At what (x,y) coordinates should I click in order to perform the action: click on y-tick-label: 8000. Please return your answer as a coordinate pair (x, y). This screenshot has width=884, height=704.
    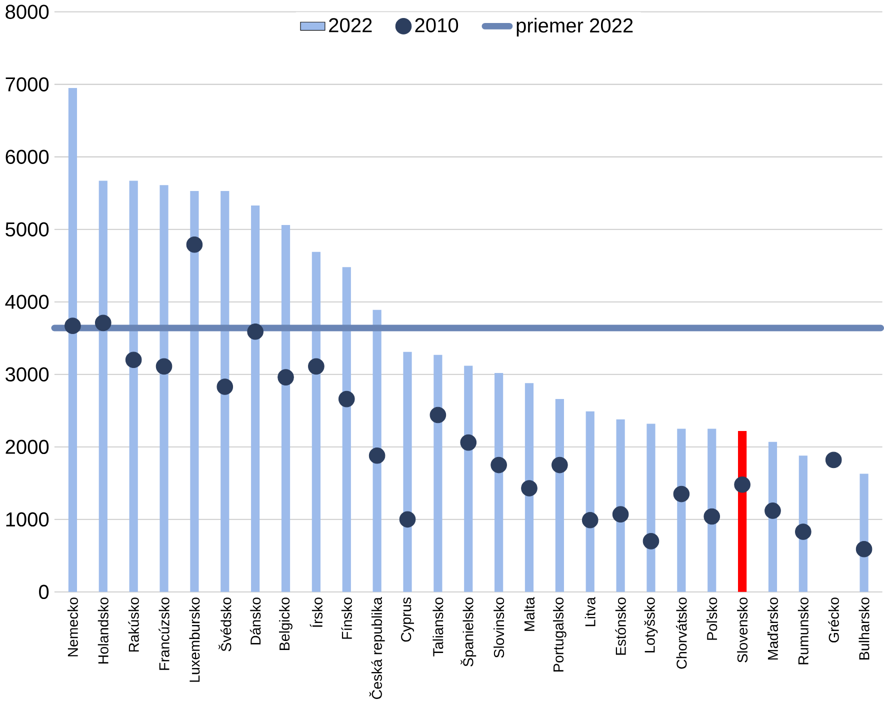
    Looking at the image, I should click on (27, 11).